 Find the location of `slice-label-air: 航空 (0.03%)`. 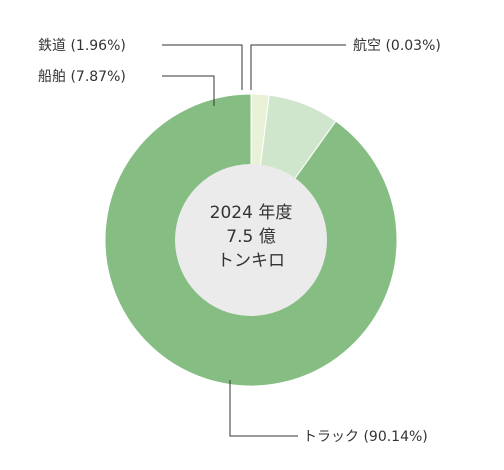

slice-label-air: 航空 (0.03%) is located at coordinates (397, 46).